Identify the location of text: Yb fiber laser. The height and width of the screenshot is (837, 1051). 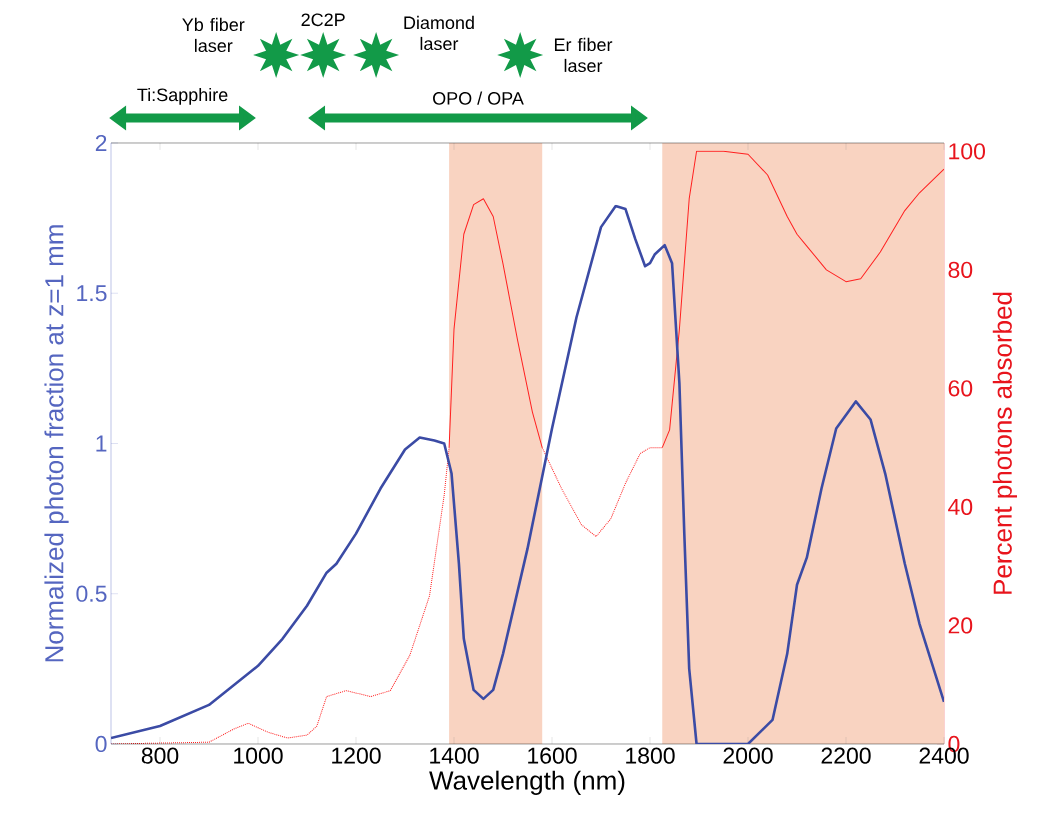
(213, 35).